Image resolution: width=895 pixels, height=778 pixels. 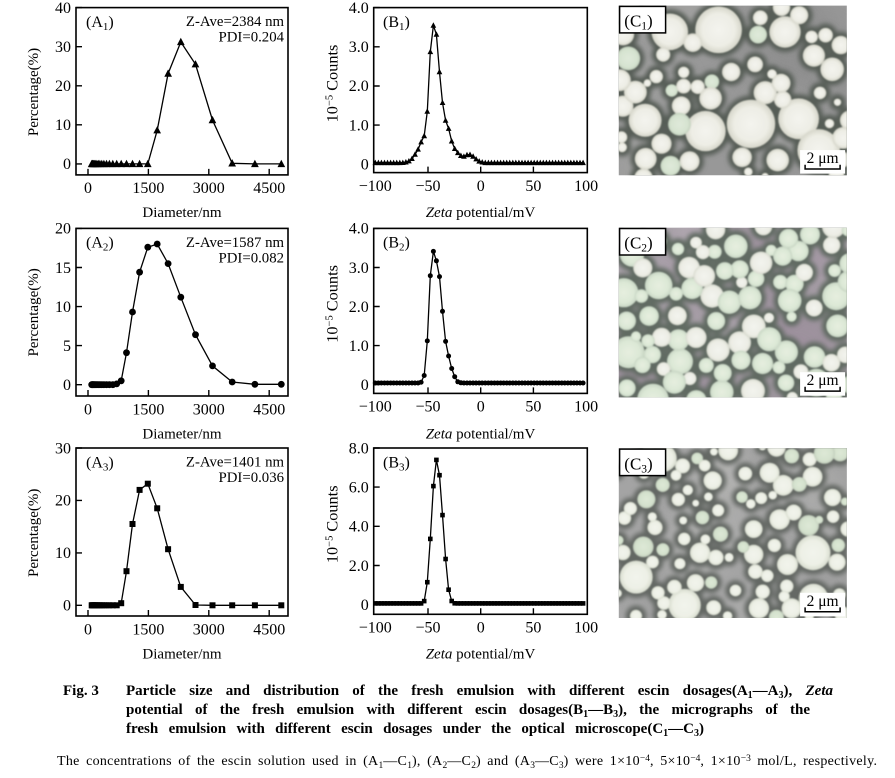 What do you see at coordinates (396, 244) in the screenshot?
I see `svg-text: (B2)` at bounding box center [396, 244].